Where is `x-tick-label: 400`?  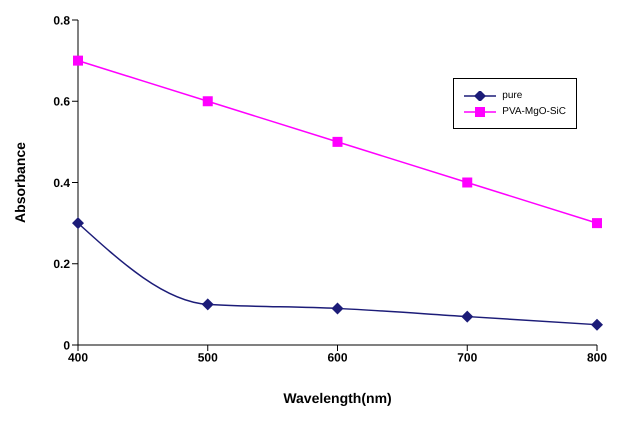 x-tick-label: 400 is located at coordinates (78, 357).